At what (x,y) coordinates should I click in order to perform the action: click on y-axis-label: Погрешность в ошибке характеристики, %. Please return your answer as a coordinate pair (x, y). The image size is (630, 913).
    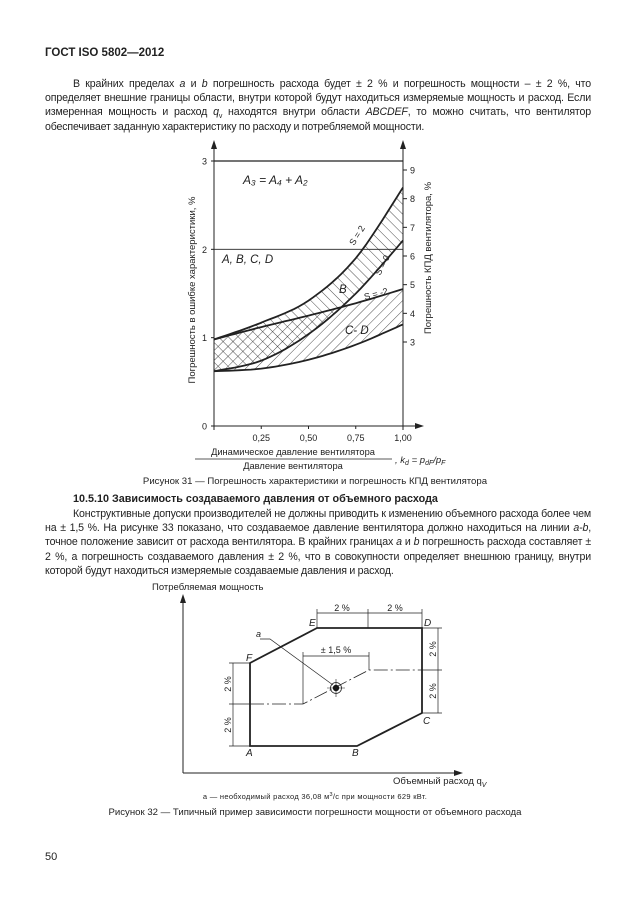
    Looking at the image, I should click on (192, 290).